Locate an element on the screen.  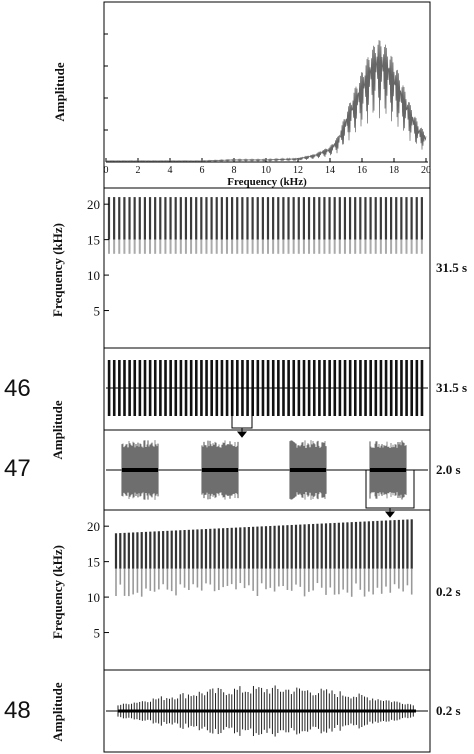
spectrogram-1-ytick-label: 5 is located at coordinates (97, 311).